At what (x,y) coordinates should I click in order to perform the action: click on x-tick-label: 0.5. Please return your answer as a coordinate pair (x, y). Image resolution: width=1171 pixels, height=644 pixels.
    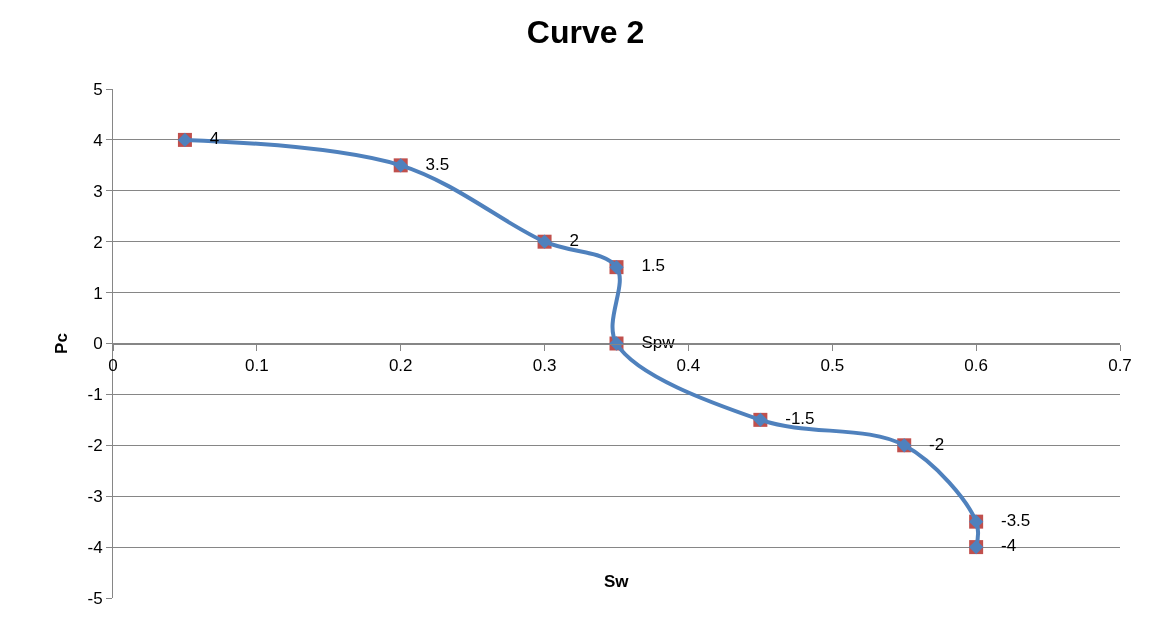
    Looking at the image, I should click on (832, 365).